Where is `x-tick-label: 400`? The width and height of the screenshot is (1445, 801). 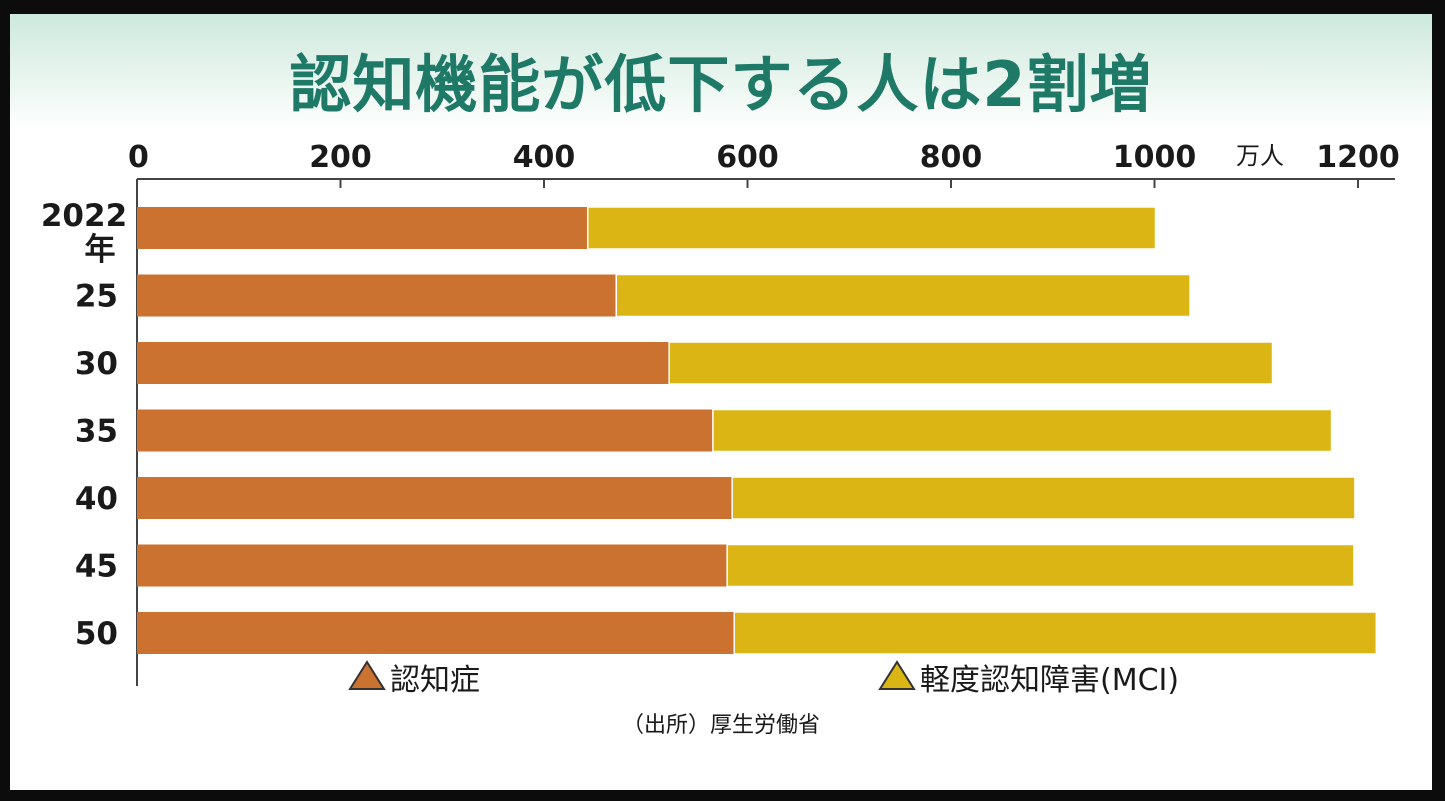
x-tick-label: 400 is located at coordinates (544, 157).